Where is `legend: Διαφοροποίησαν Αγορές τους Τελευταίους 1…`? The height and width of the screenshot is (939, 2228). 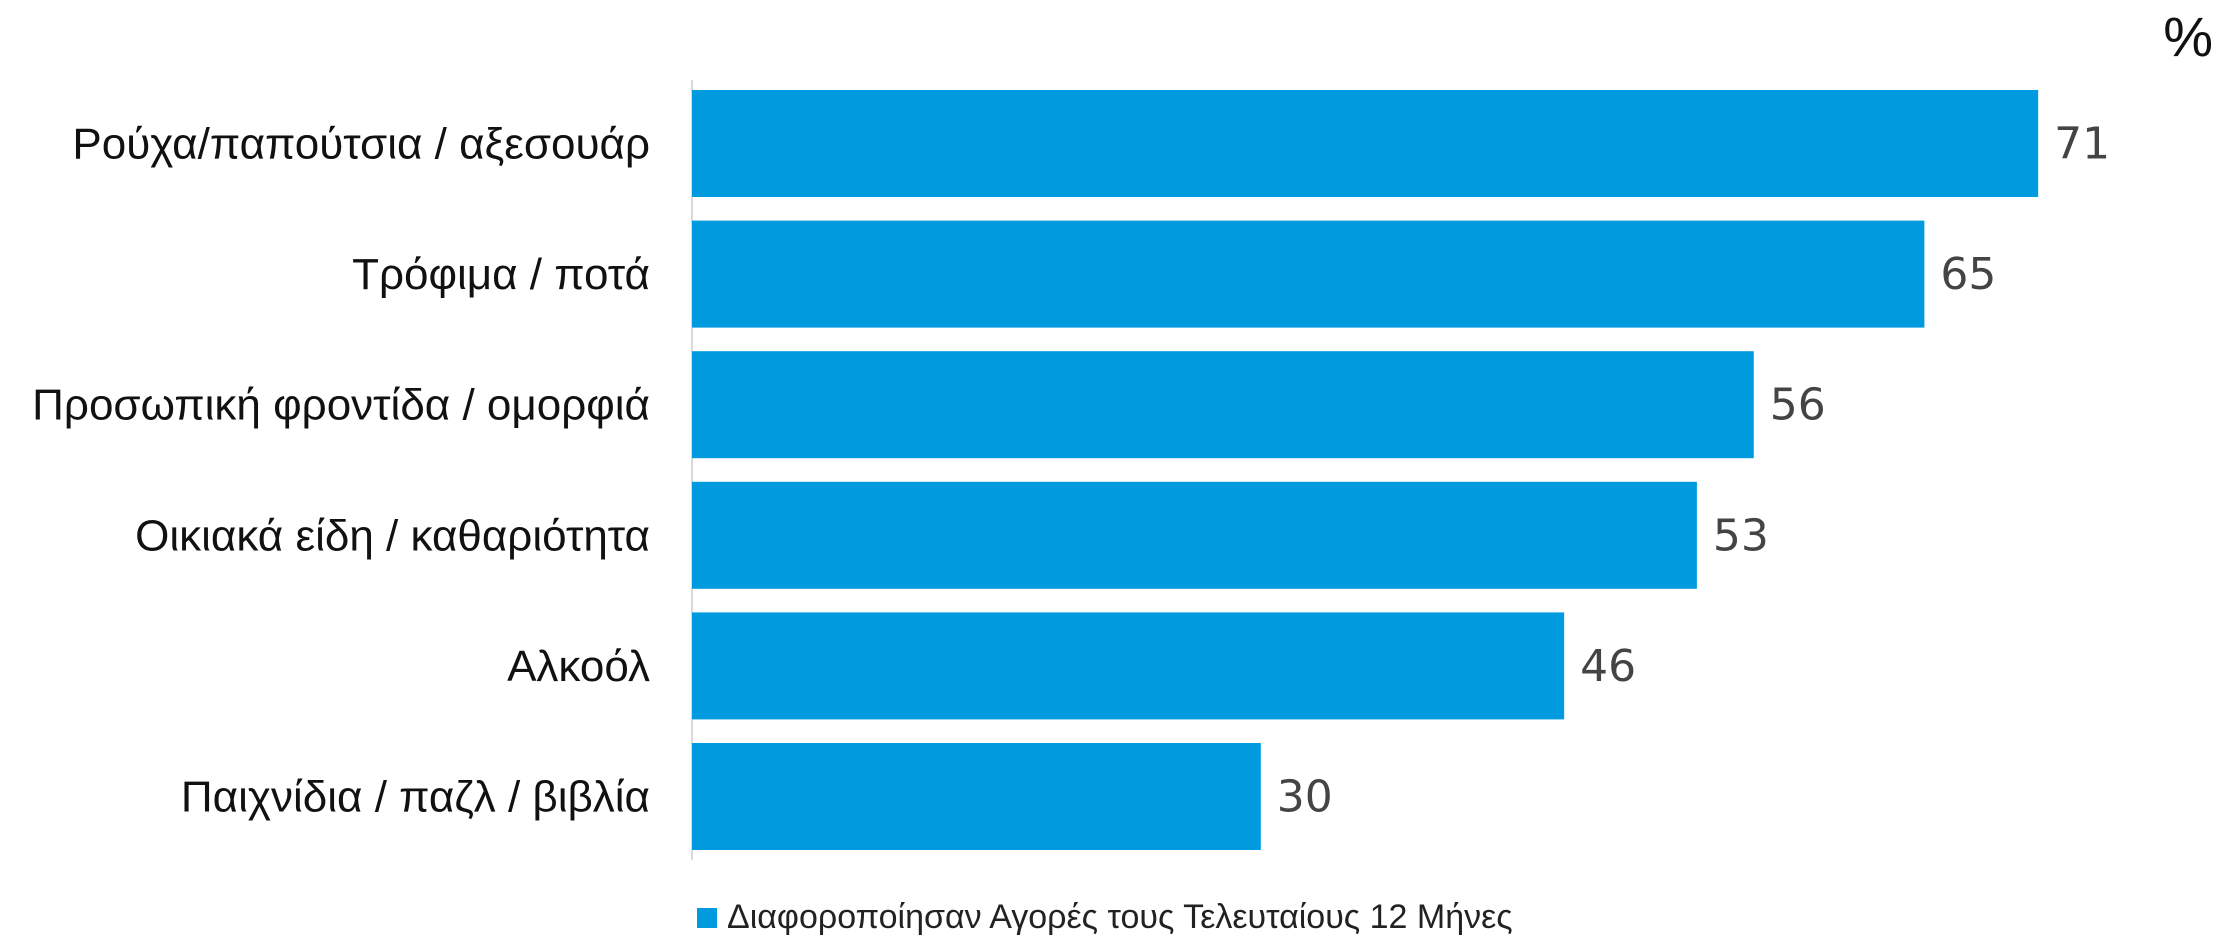 legend: Διαφοροποίησαν Αγορές τους Τελευταίους 1… is located at coordinates (1105, 917).